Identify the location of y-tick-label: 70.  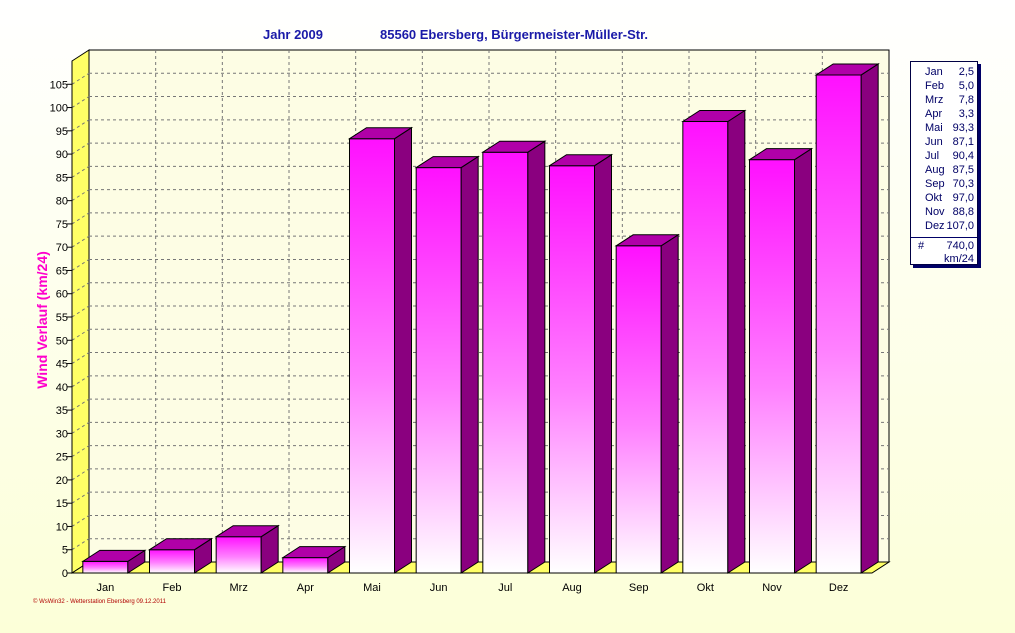
(62, 248).